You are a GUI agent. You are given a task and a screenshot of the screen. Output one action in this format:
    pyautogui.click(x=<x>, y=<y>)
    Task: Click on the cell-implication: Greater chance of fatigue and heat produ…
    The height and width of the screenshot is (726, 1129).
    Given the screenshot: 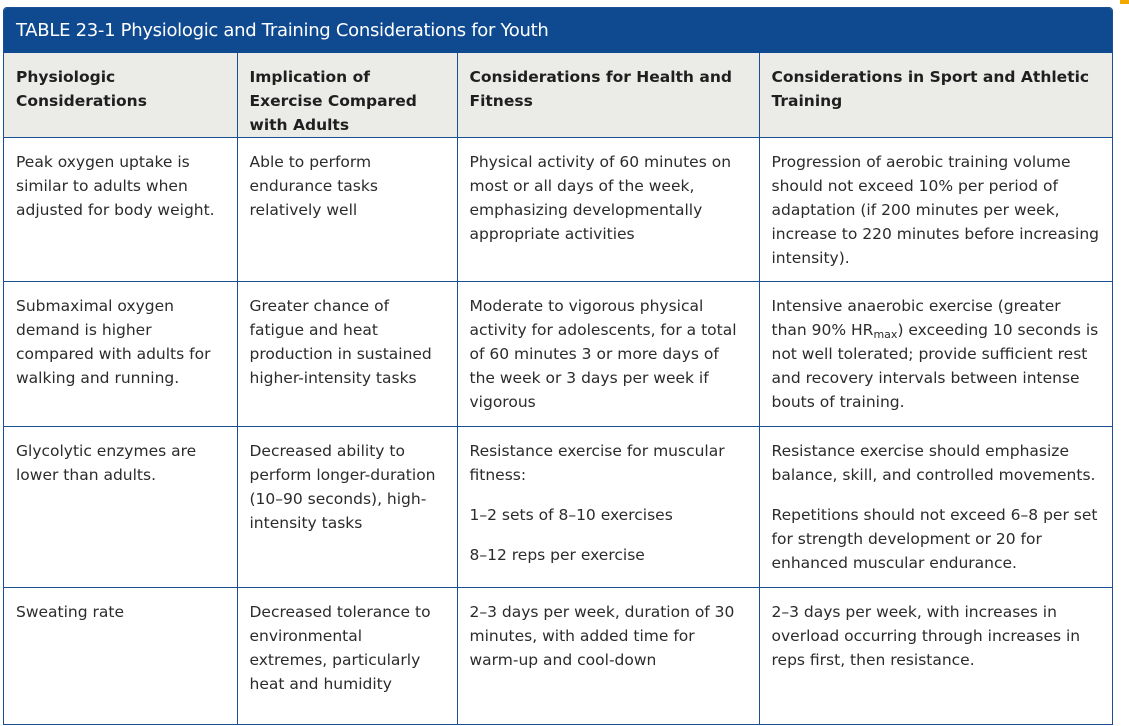 What is the action you would take?
    pyautogui.click(x=347, y=354)
    